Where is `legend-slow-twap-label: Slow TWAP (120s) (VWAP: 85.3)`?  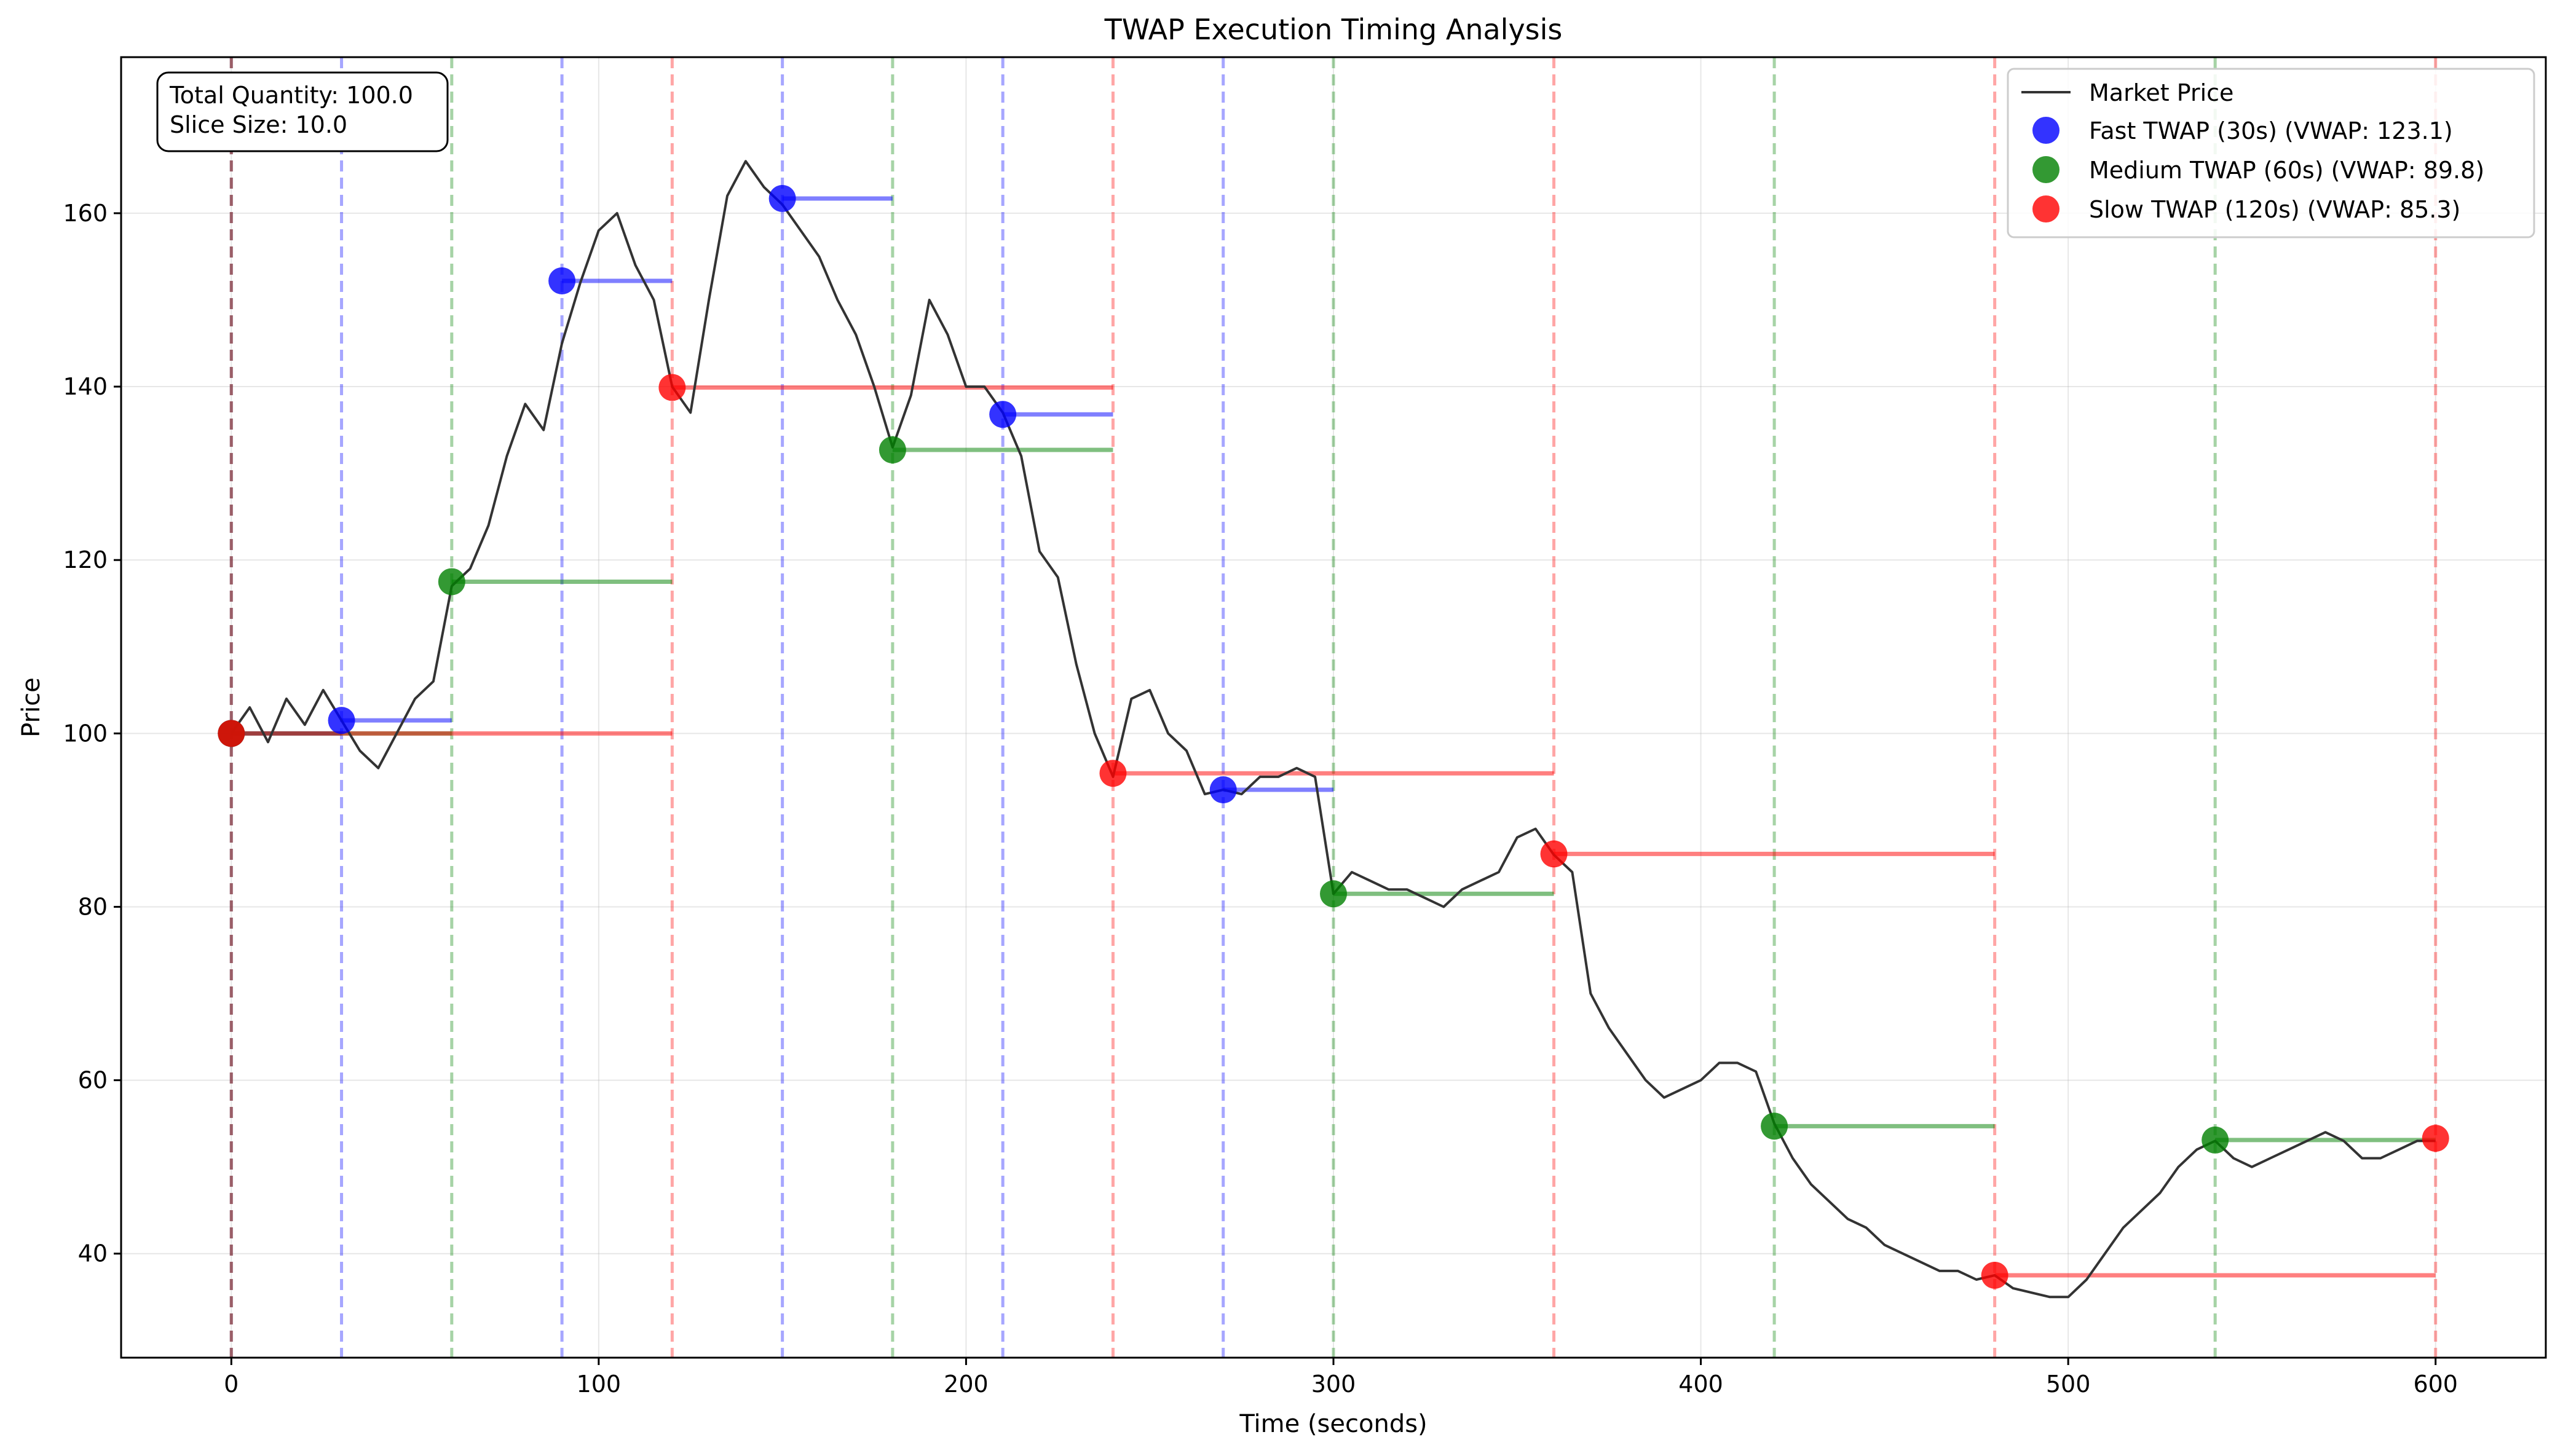 legend-slow-twap-label: Slow TWAP (120s) (VWAP: 85.3) is located at coordinates (2274, 209).